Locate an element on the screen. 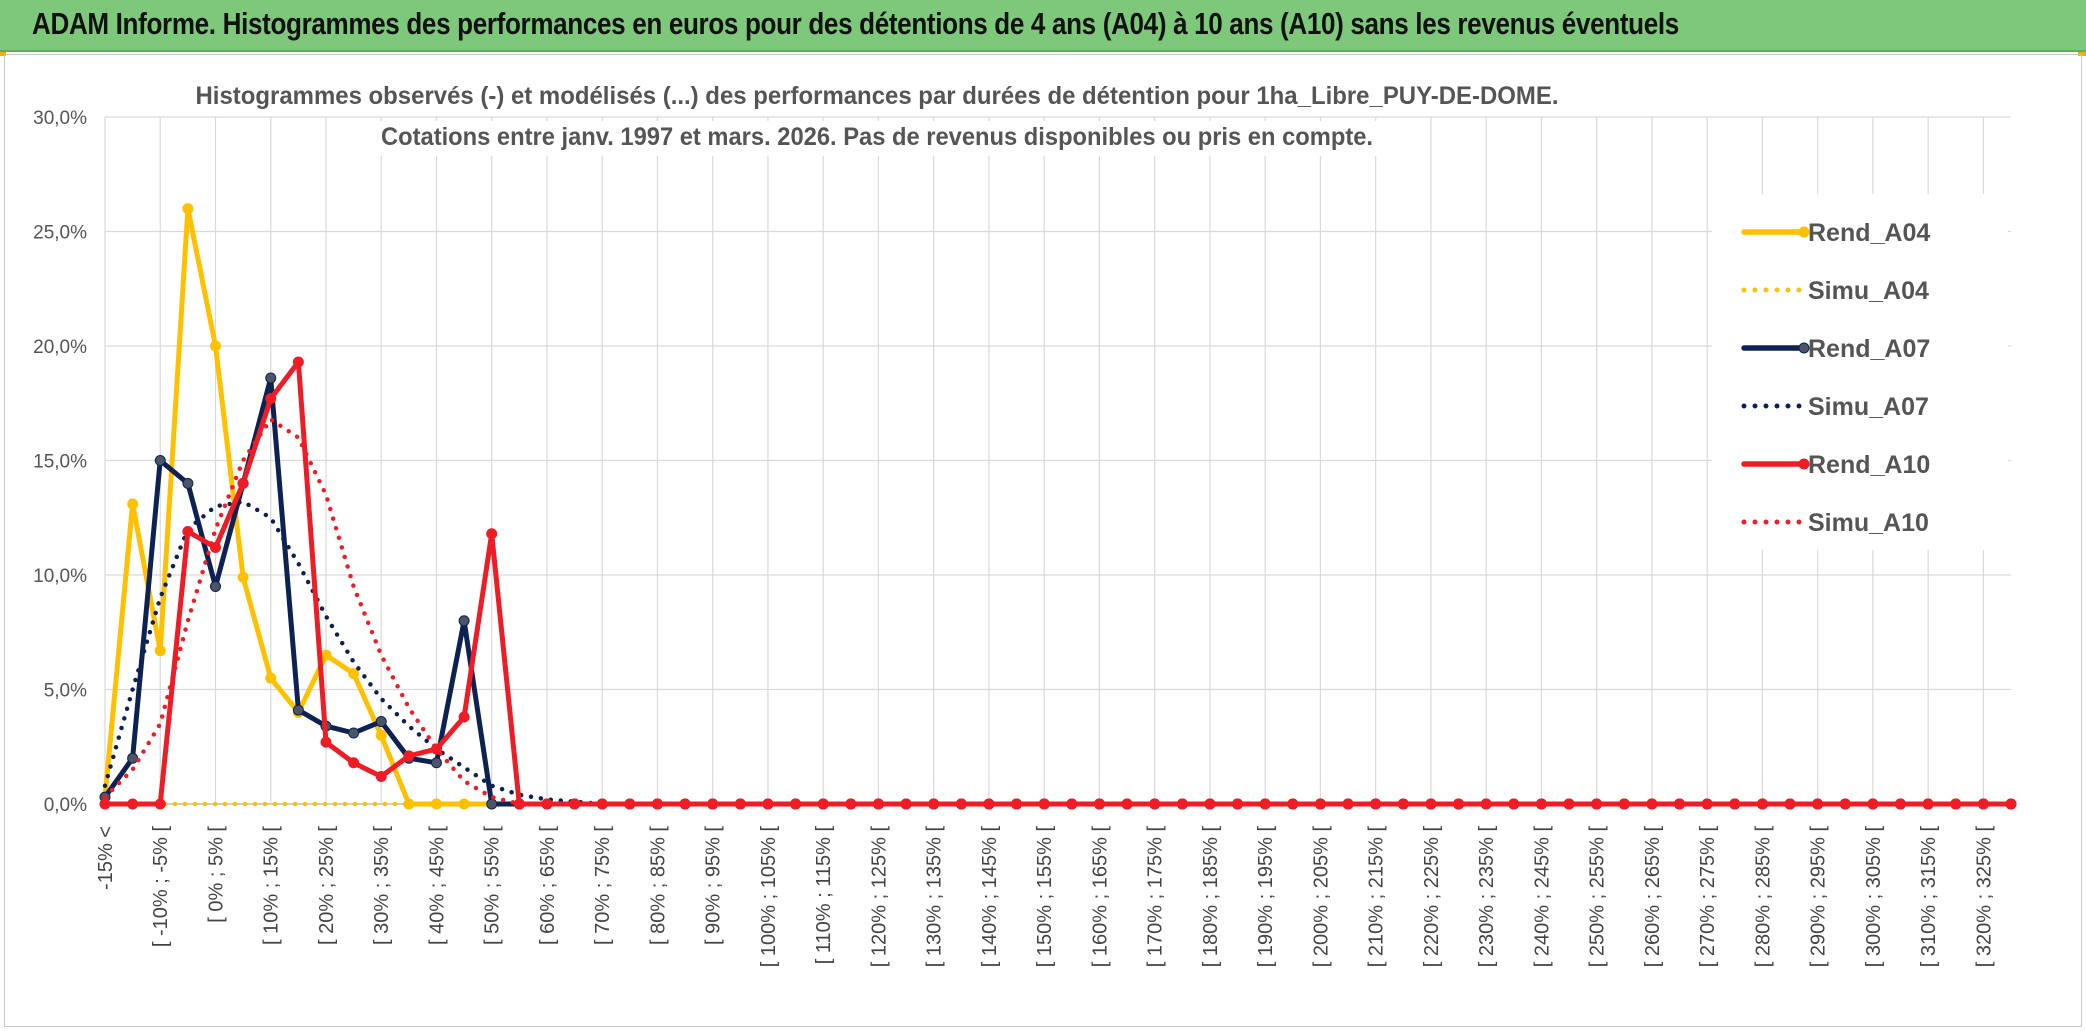 This screenshot has width=2086, height=1031. x-tick-label: [ 50% ; 55% [ is located at coordinates (493, 885).